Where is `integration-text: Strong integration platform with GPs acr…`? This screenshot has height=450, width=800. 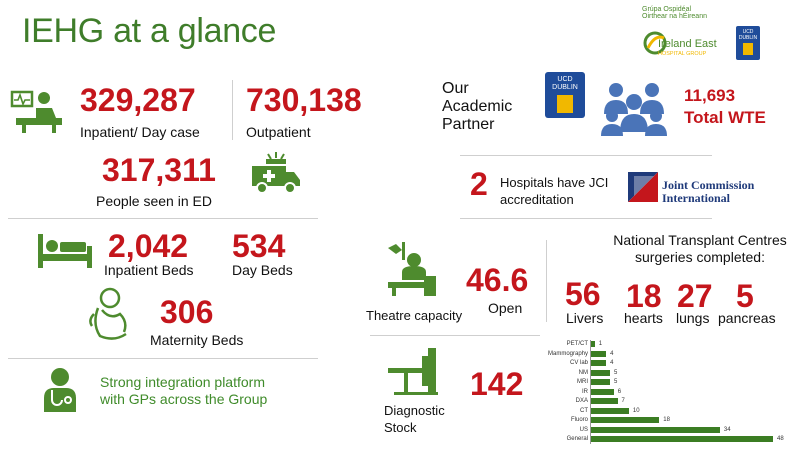
integration-text: Strong integration platform with GPs acr… is located at coordinates (184, 390).